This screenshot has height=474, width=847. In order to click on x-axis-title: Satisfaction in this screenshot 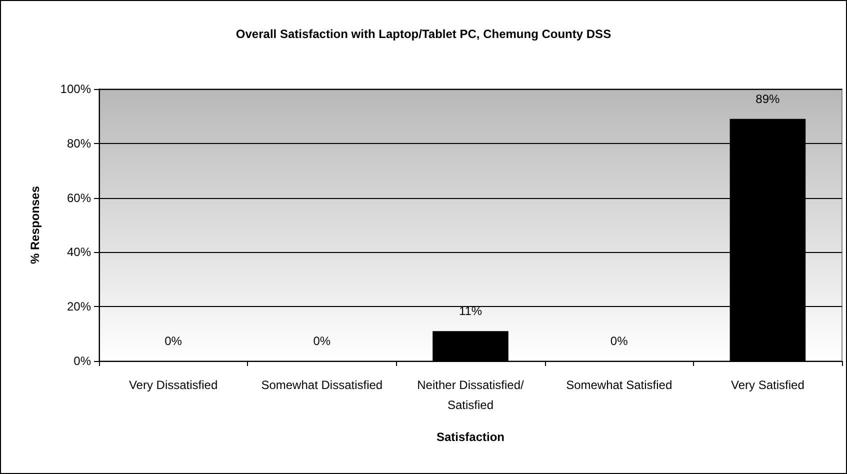, I will do `click(470, 437)`.